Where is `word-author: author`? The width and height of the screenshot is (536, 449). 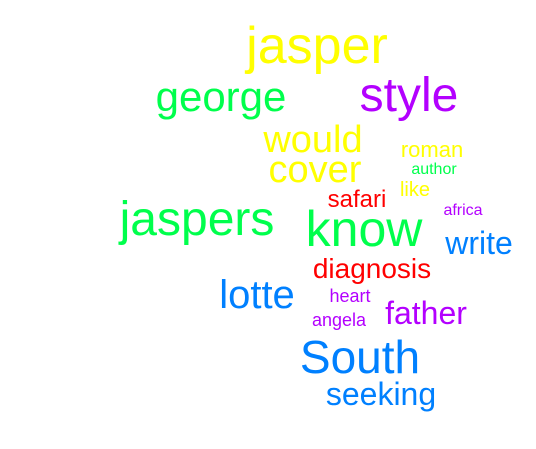
word-author: author is located at coordinates (434, 169).